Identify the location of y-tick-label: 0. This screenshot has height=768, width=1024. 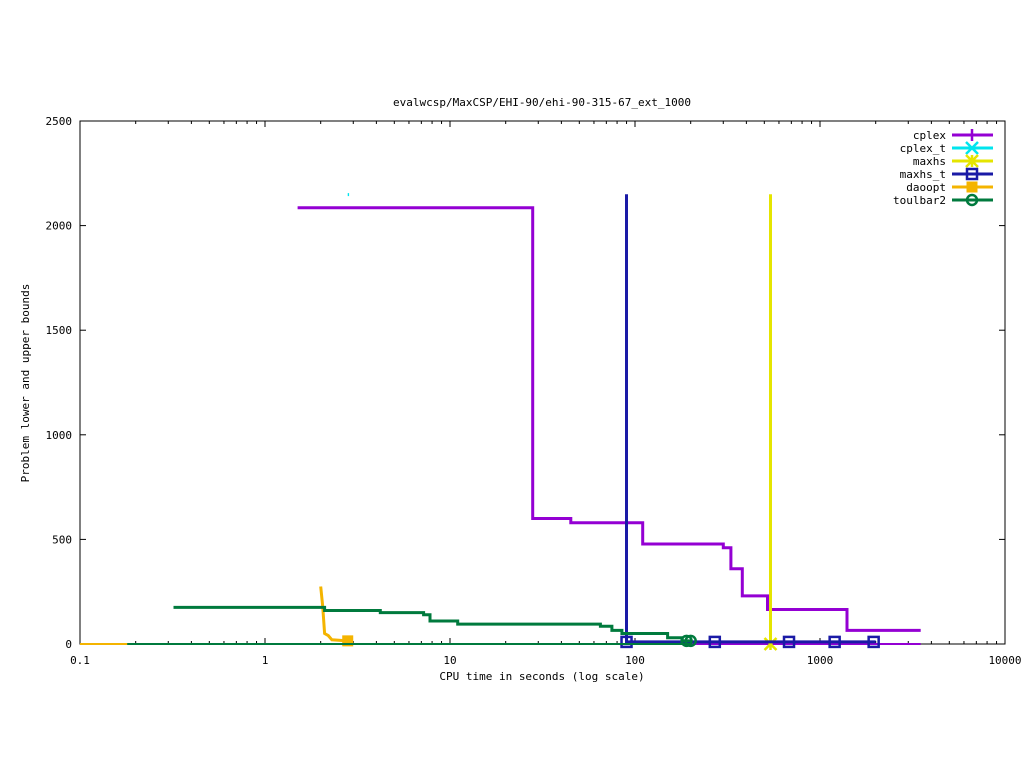
(68, 644).